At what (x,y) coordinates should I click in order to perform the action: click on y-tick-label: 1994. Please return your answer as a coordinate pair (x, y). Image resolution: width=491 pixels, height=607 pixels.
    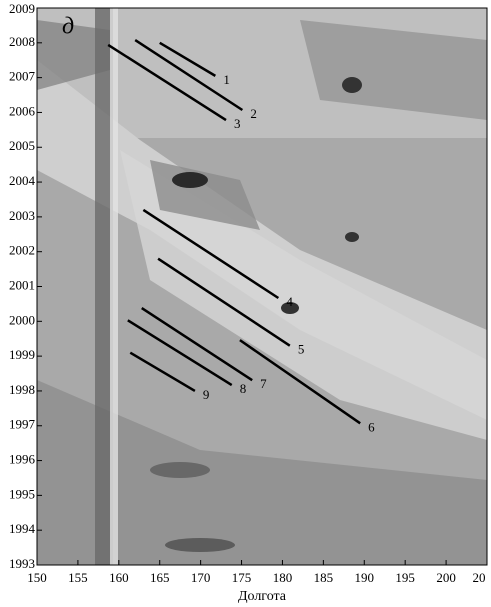
    Looking at the image, I should click on (22, 528).